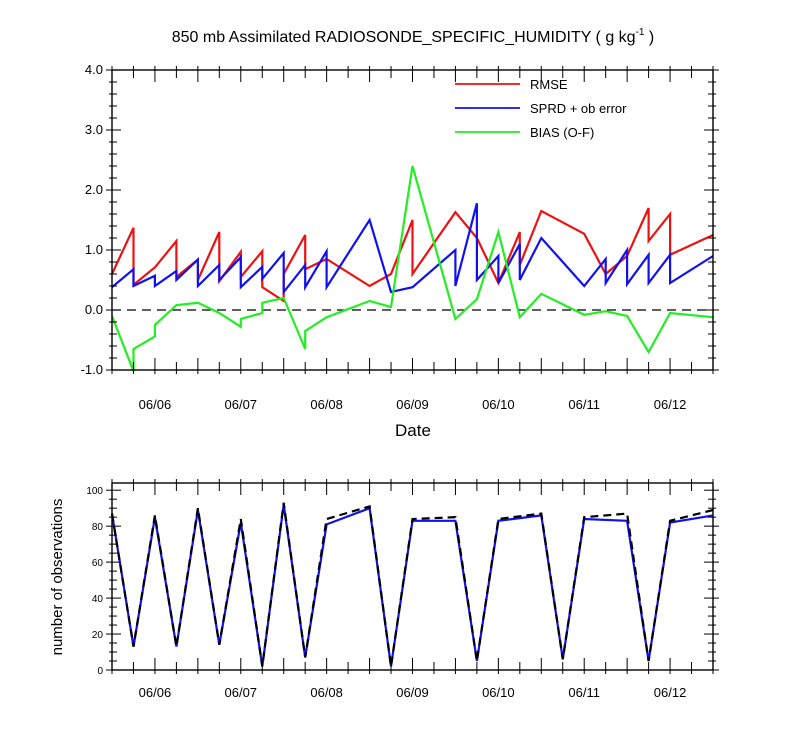  Describe the element at coordinates (549, 84) in the screenshot. I see `legend-label-rmse: RMSE` at that location.